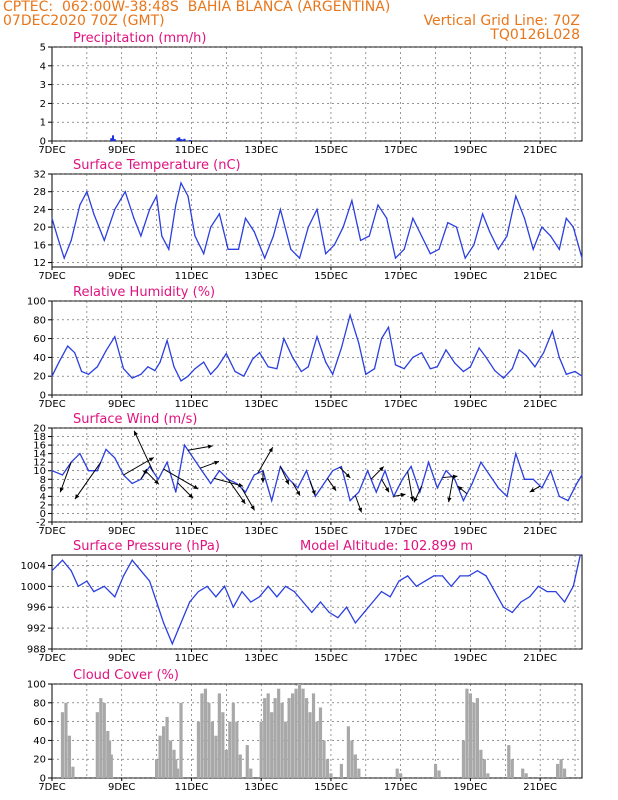  I want to click on header-grid-note: Vertical Grid Line: 70Z, so click(501, 21).